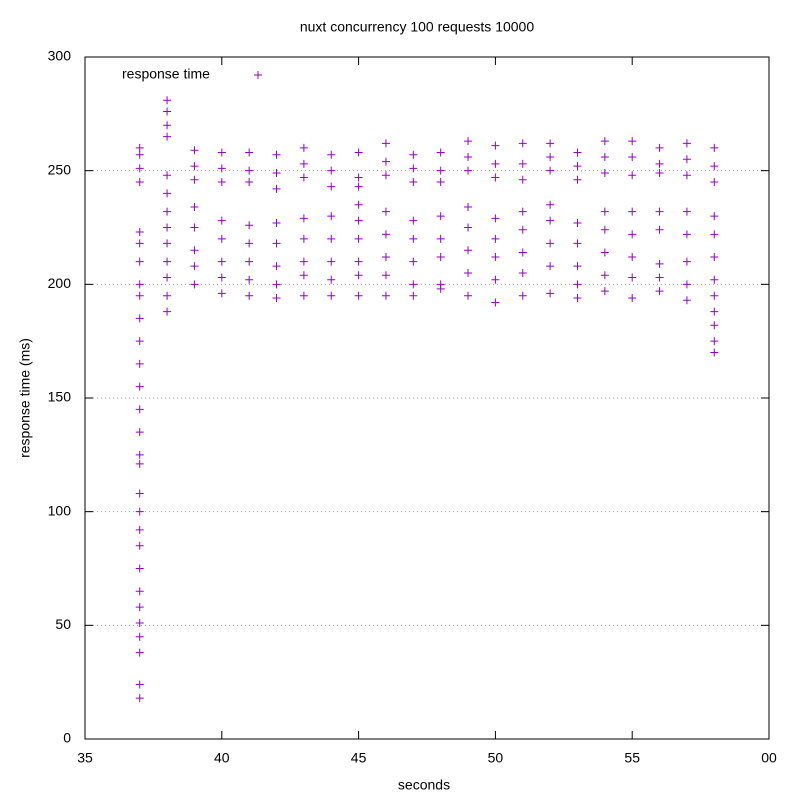 This screenshot has width=800, height=805. Describe the element at coordinates (85, 758) in the screenshot. I see `x-tick-label: 35` at that location.